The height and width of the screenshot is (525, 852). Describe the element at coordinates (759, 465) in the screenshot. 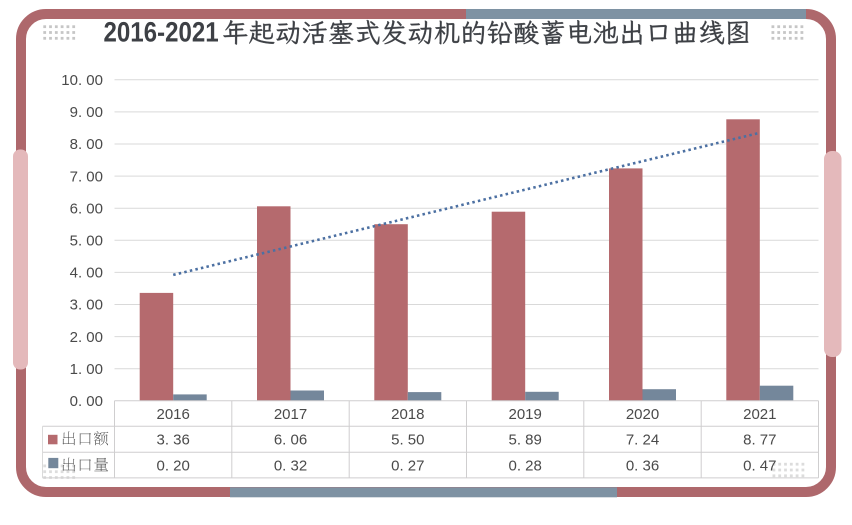

I see `svg-text: 0. 47` at that location.